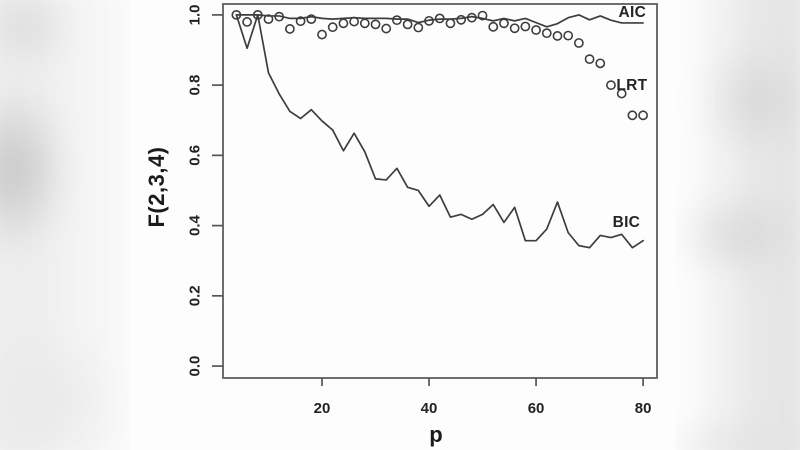 The image size is (800, 450). What do you see at coordinates (156, 187) in the screenshot?
I see `y-axis-title: F(2,3,4)` at bounding box center [156, 187].